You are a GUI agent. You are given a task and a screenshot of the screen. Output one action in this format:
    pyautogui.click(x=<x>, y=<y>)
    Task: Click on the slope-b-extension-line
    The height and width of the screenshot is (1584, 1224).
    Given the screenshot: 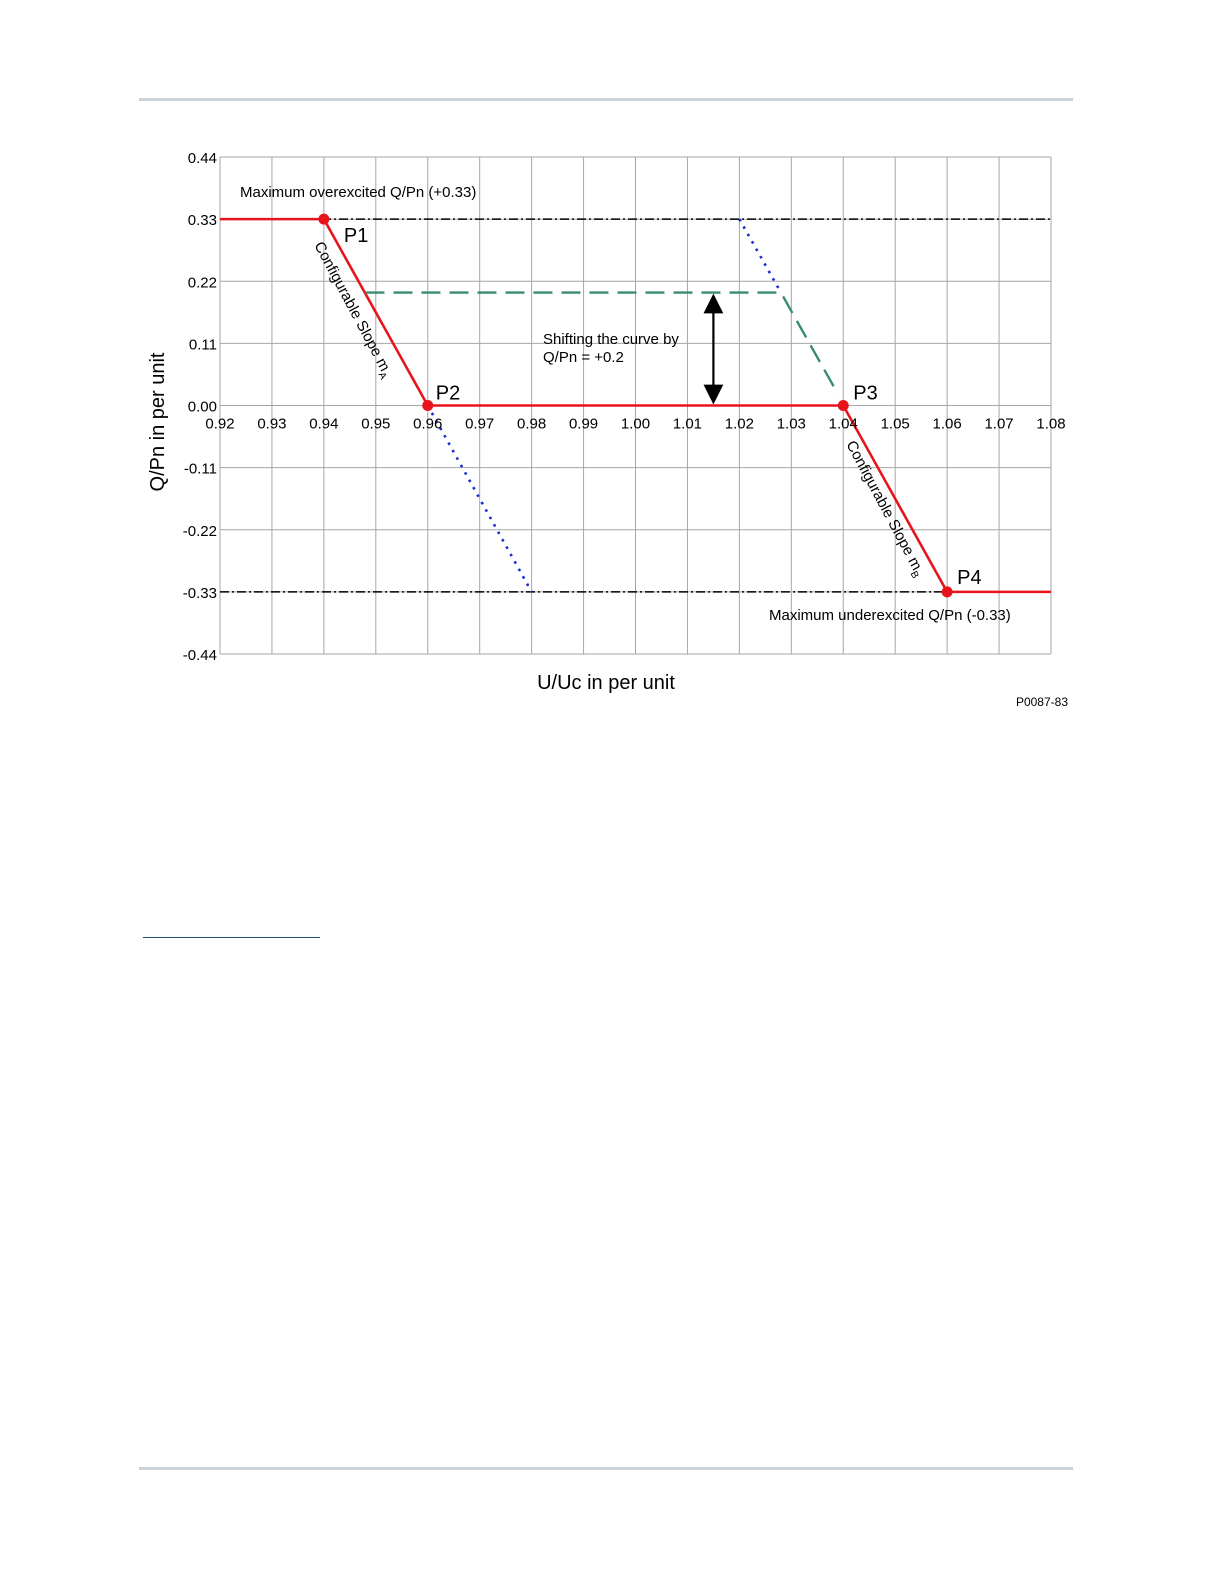 What is the action you would take?
    pyautogui.click(x=760, y=256)
    